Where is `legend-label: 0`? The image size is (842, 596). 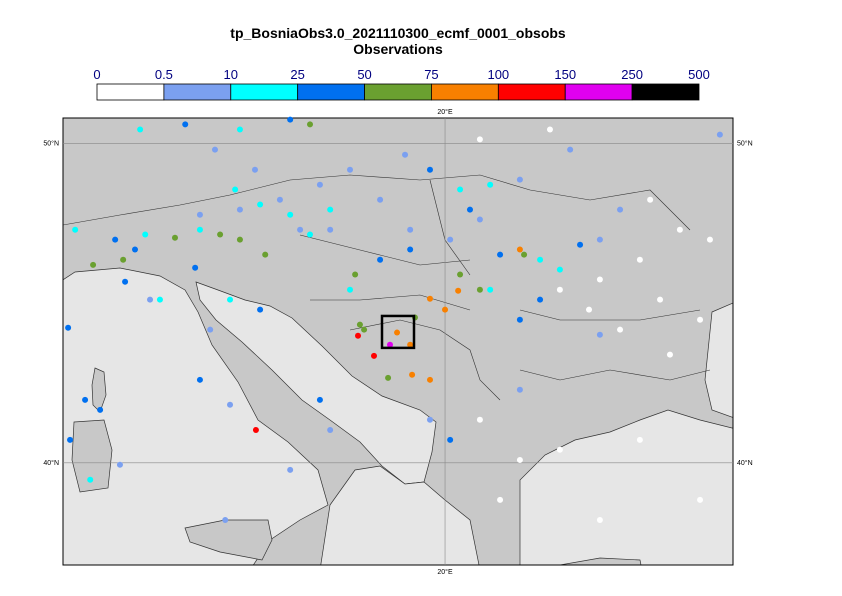 legend-label: 0 is located at coordinates (96, 74).